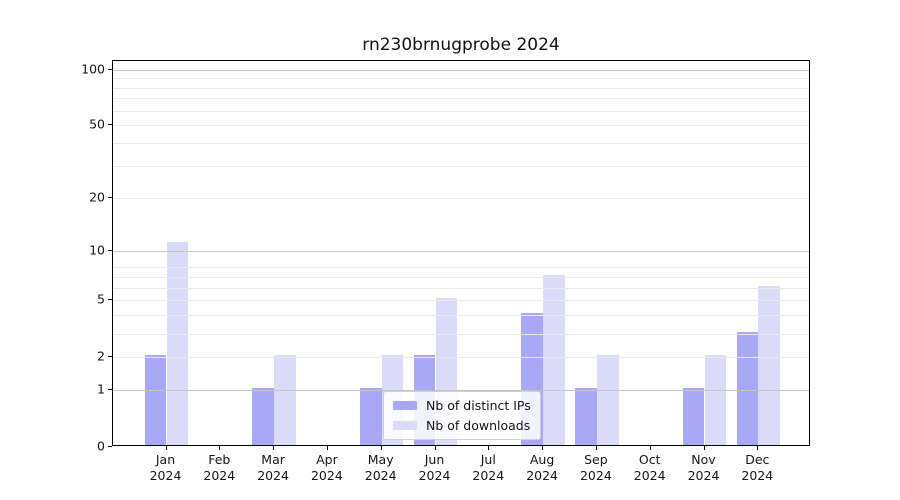 The image size is (900, 500). I want to click on bar-downloads-aug, so click(554, 359).